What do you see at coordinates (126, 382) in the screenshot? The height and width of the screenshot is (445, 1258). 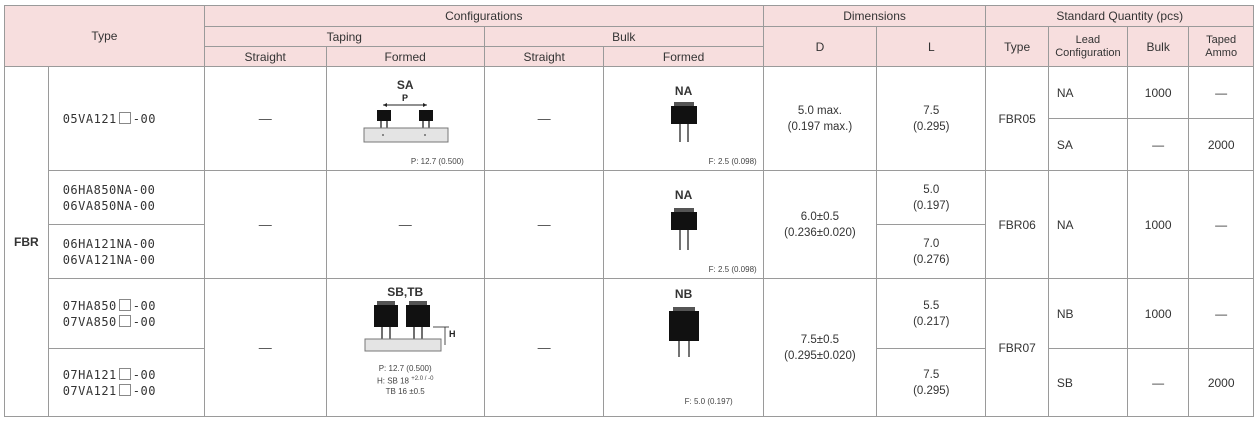 I see `part-number-07-121: 07HA121 -00 07VA121 -00` at bounding box center [126, 382].